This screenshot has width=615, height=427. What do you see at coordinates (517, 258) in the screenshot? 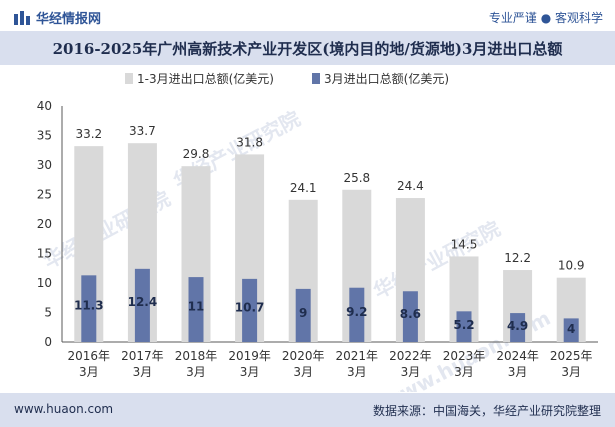
I see `data-label-q1-total: 12.2` at bounding box center [517, 258].